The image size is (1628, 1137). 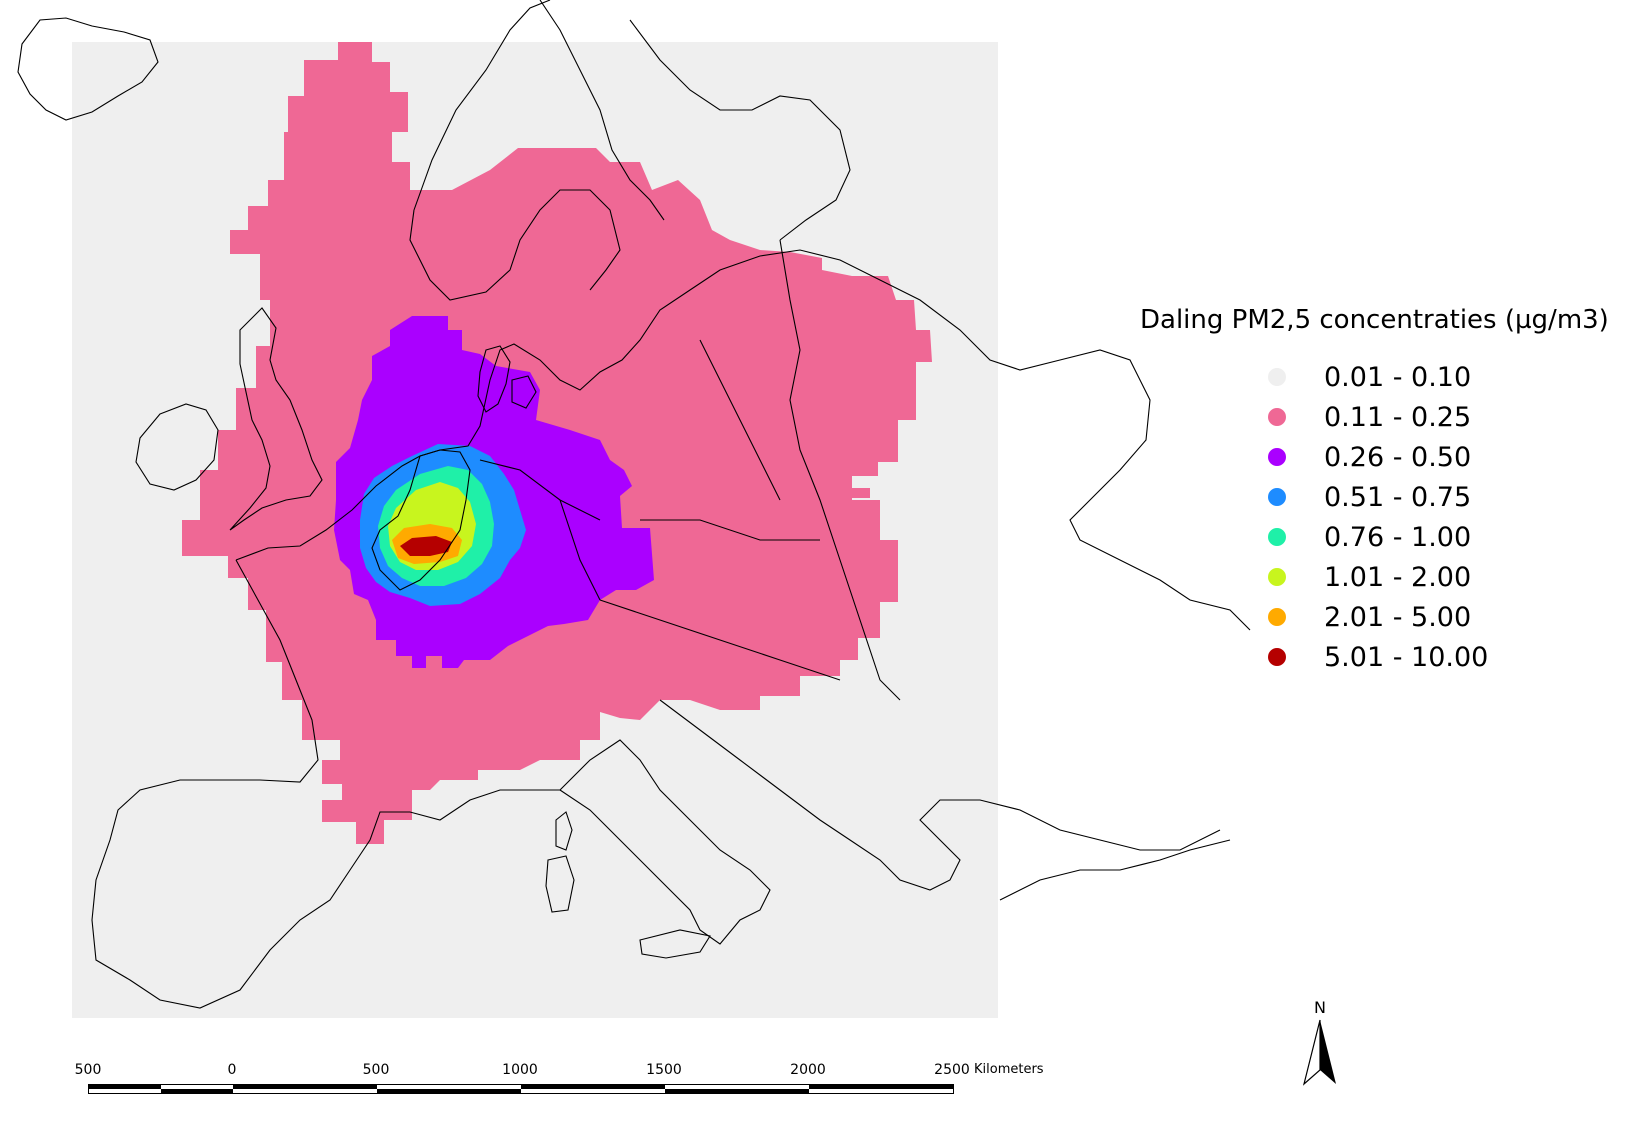 What do you see at coordinates (1406, 657) in the screenshot?
I see `legend-label: 5.01 - 10.00` at bounding box center [1406, 657].